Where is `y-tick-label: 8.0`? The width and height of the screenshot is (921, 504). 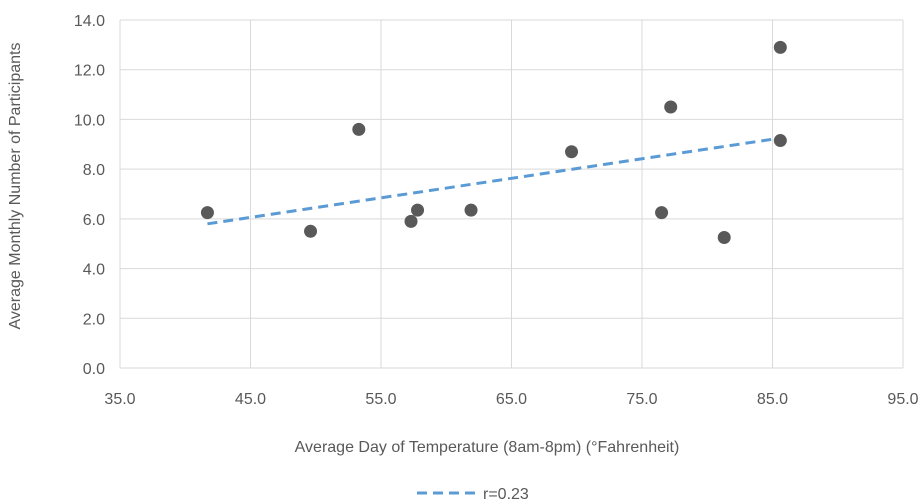 y-tick-label: 8.0 is located at coordinates (94, 170).